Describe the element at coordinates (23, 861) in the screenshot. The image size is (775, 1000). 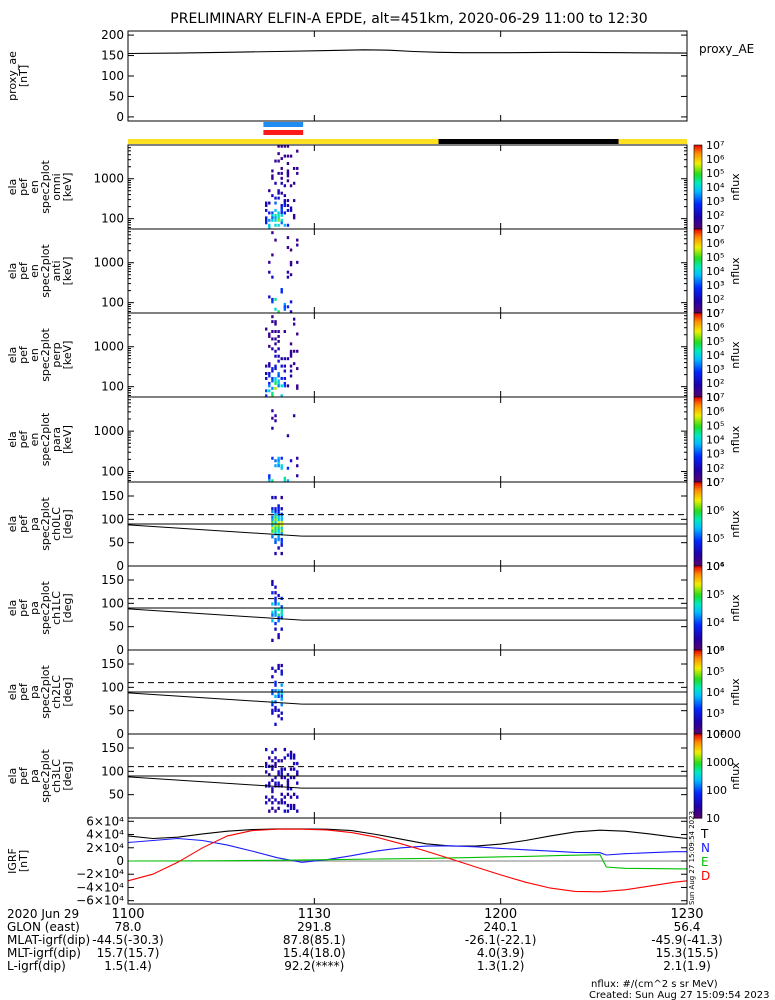
I see `ylabel-line: [nT]` at that location.